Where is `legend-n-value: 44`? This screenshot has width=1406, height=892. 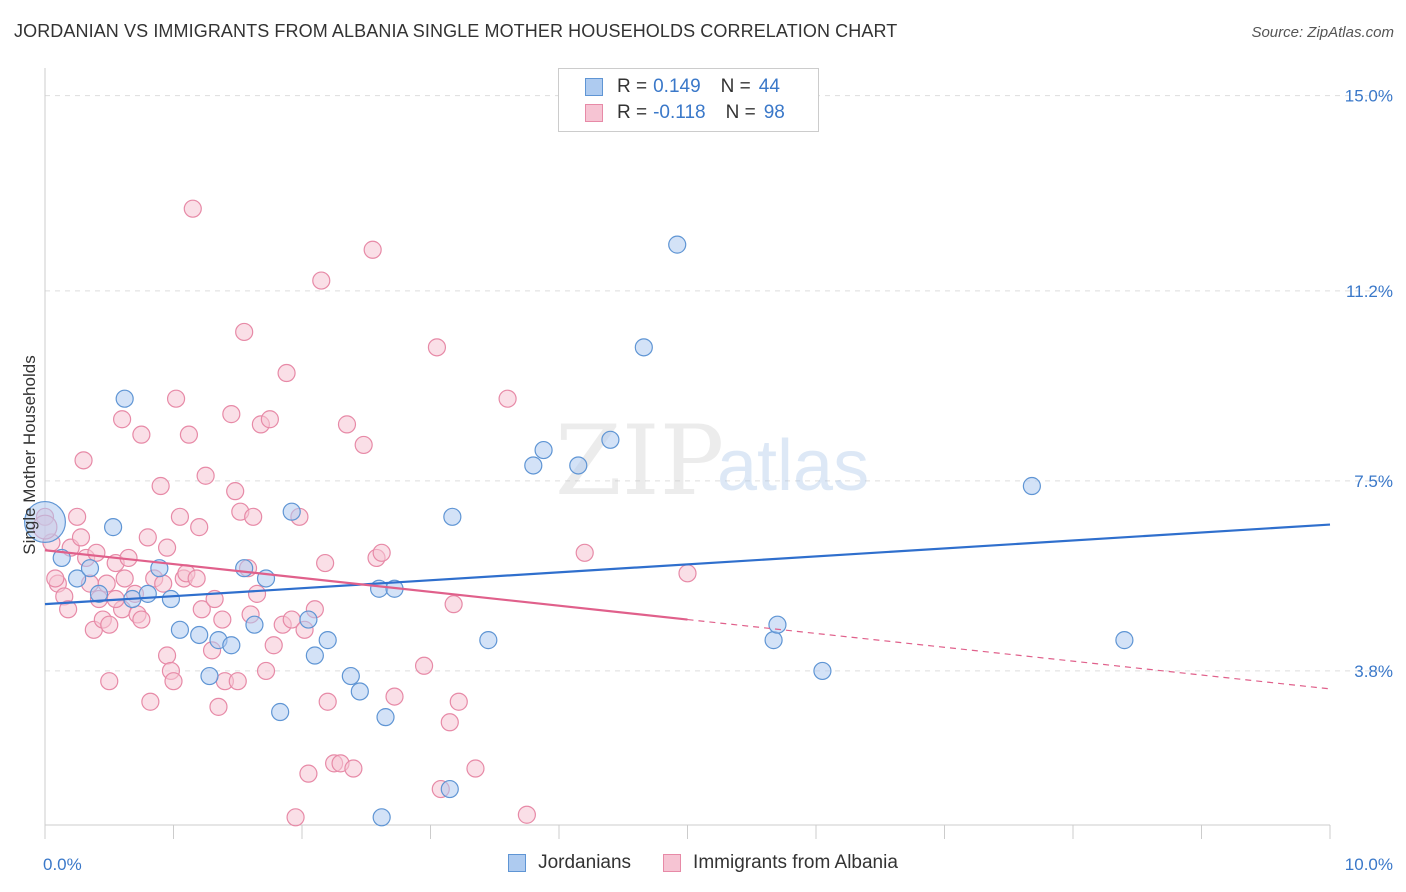
legend-n-value: 44 is located at coordinates (769, 86).